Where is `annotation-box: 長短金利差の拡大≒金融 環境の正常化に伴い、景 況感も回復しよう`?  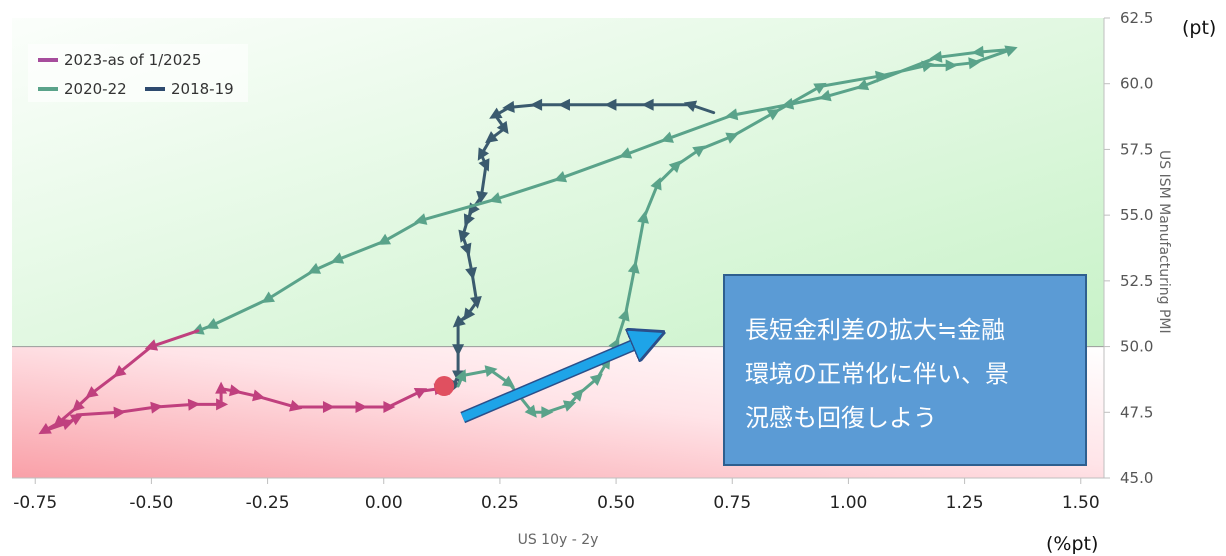 annotation-box: 長短金利差の拡大≒金融 環境の正常化に伴い、景 況感も回復しよう is located at coordinates (905, 370).